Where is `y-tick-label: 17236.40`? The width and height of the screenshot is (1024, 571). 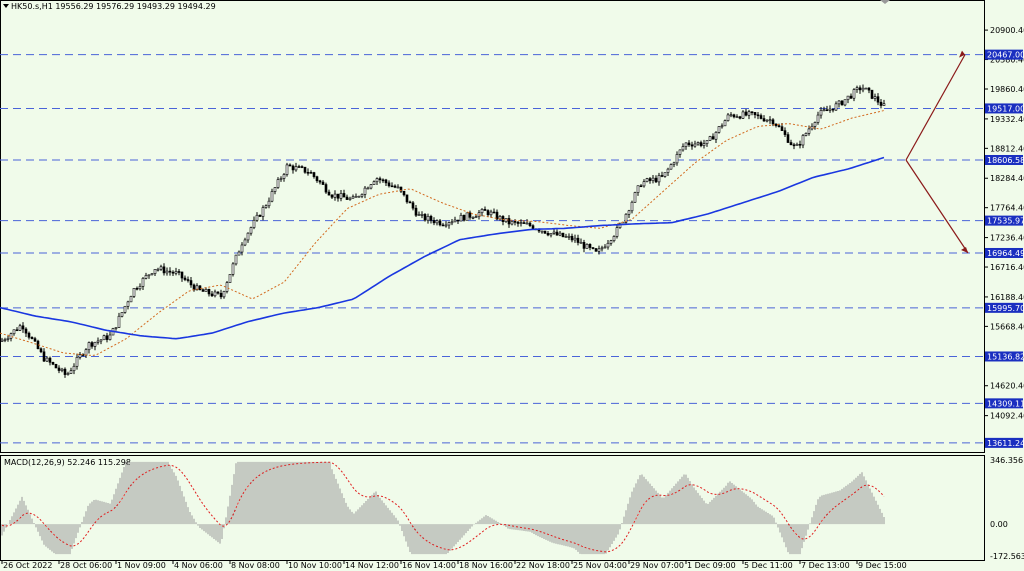 y-tick-label: 17236.40 is located at coordinates (1007, 238).